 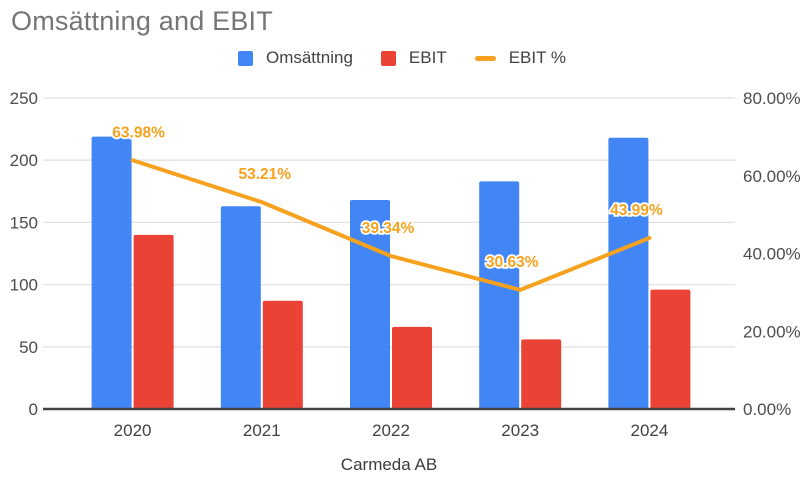 What do you see at coordinates (649, 430) in the screenshot?
I see `x-tick-label-2024: 2024` at bounding box center [649, 430].